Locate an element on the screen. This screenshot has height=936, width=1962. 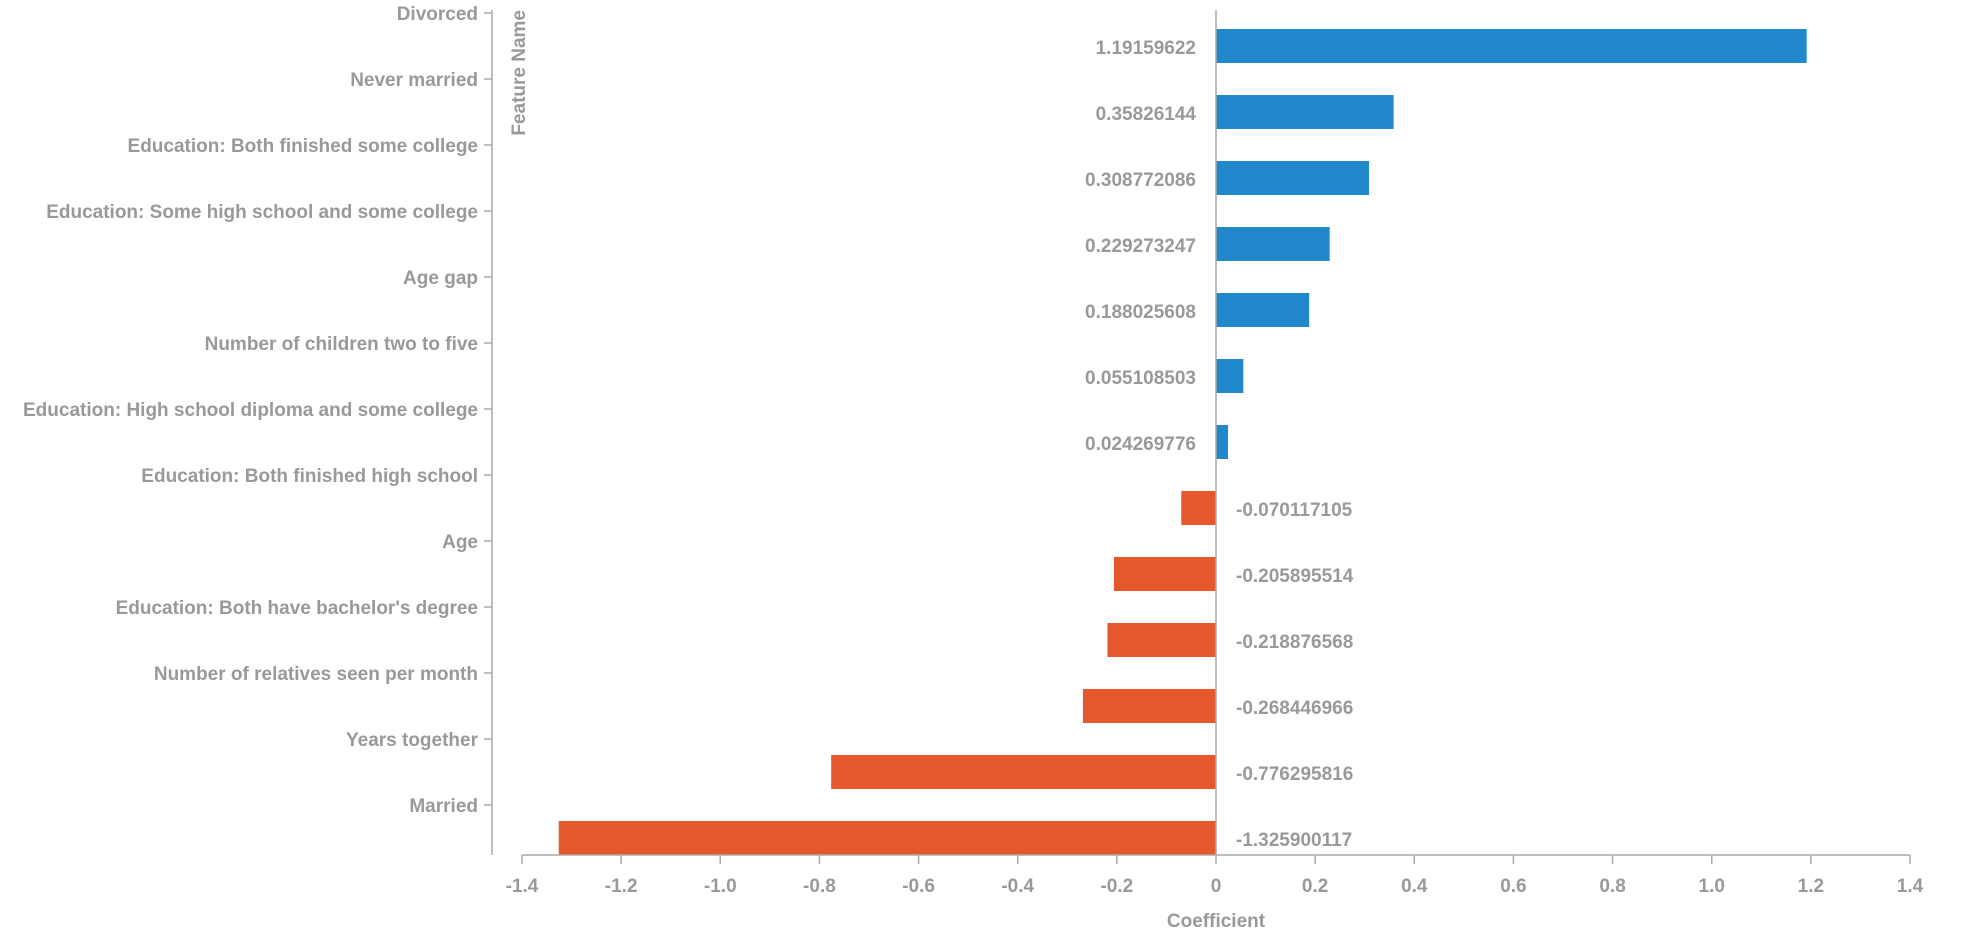
y-tick-label-1: Never married is located at coordinates (414, 80).